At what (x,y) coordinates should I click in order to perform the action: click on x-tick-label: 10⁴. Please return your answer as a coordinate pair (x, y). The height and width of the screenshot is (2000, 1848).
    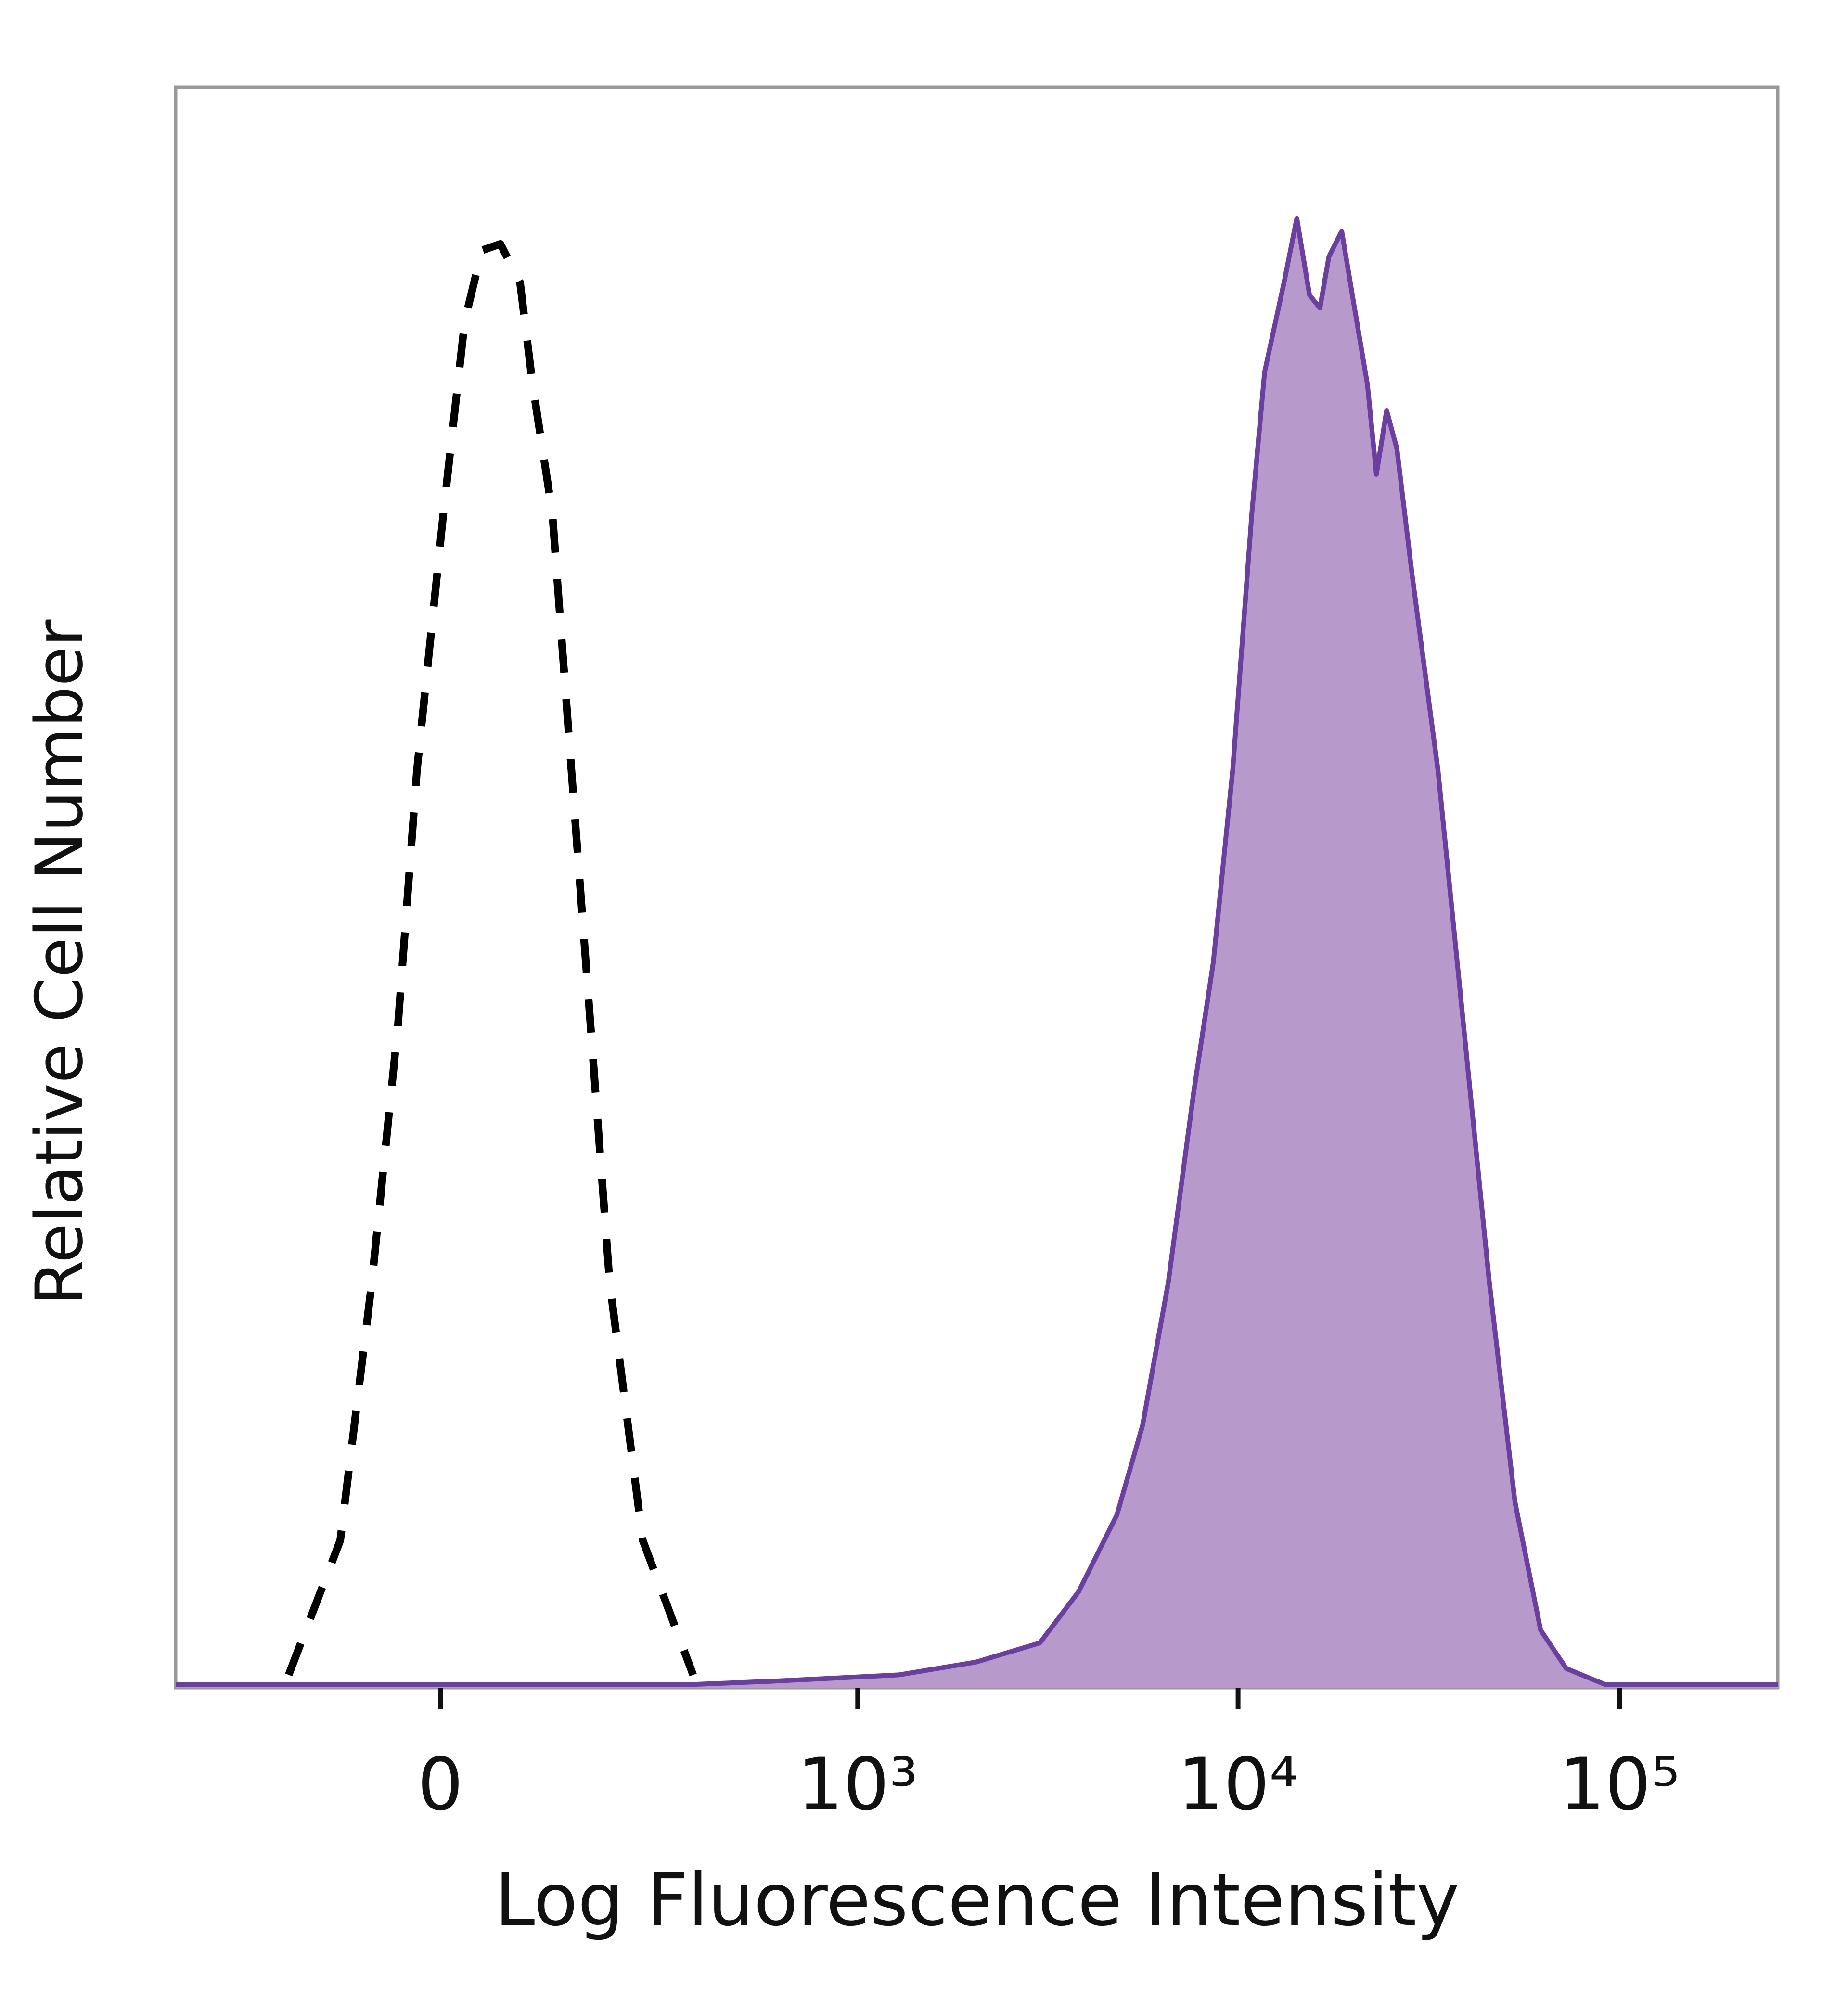
    Looking at the image, I should click on (1238, 1785).